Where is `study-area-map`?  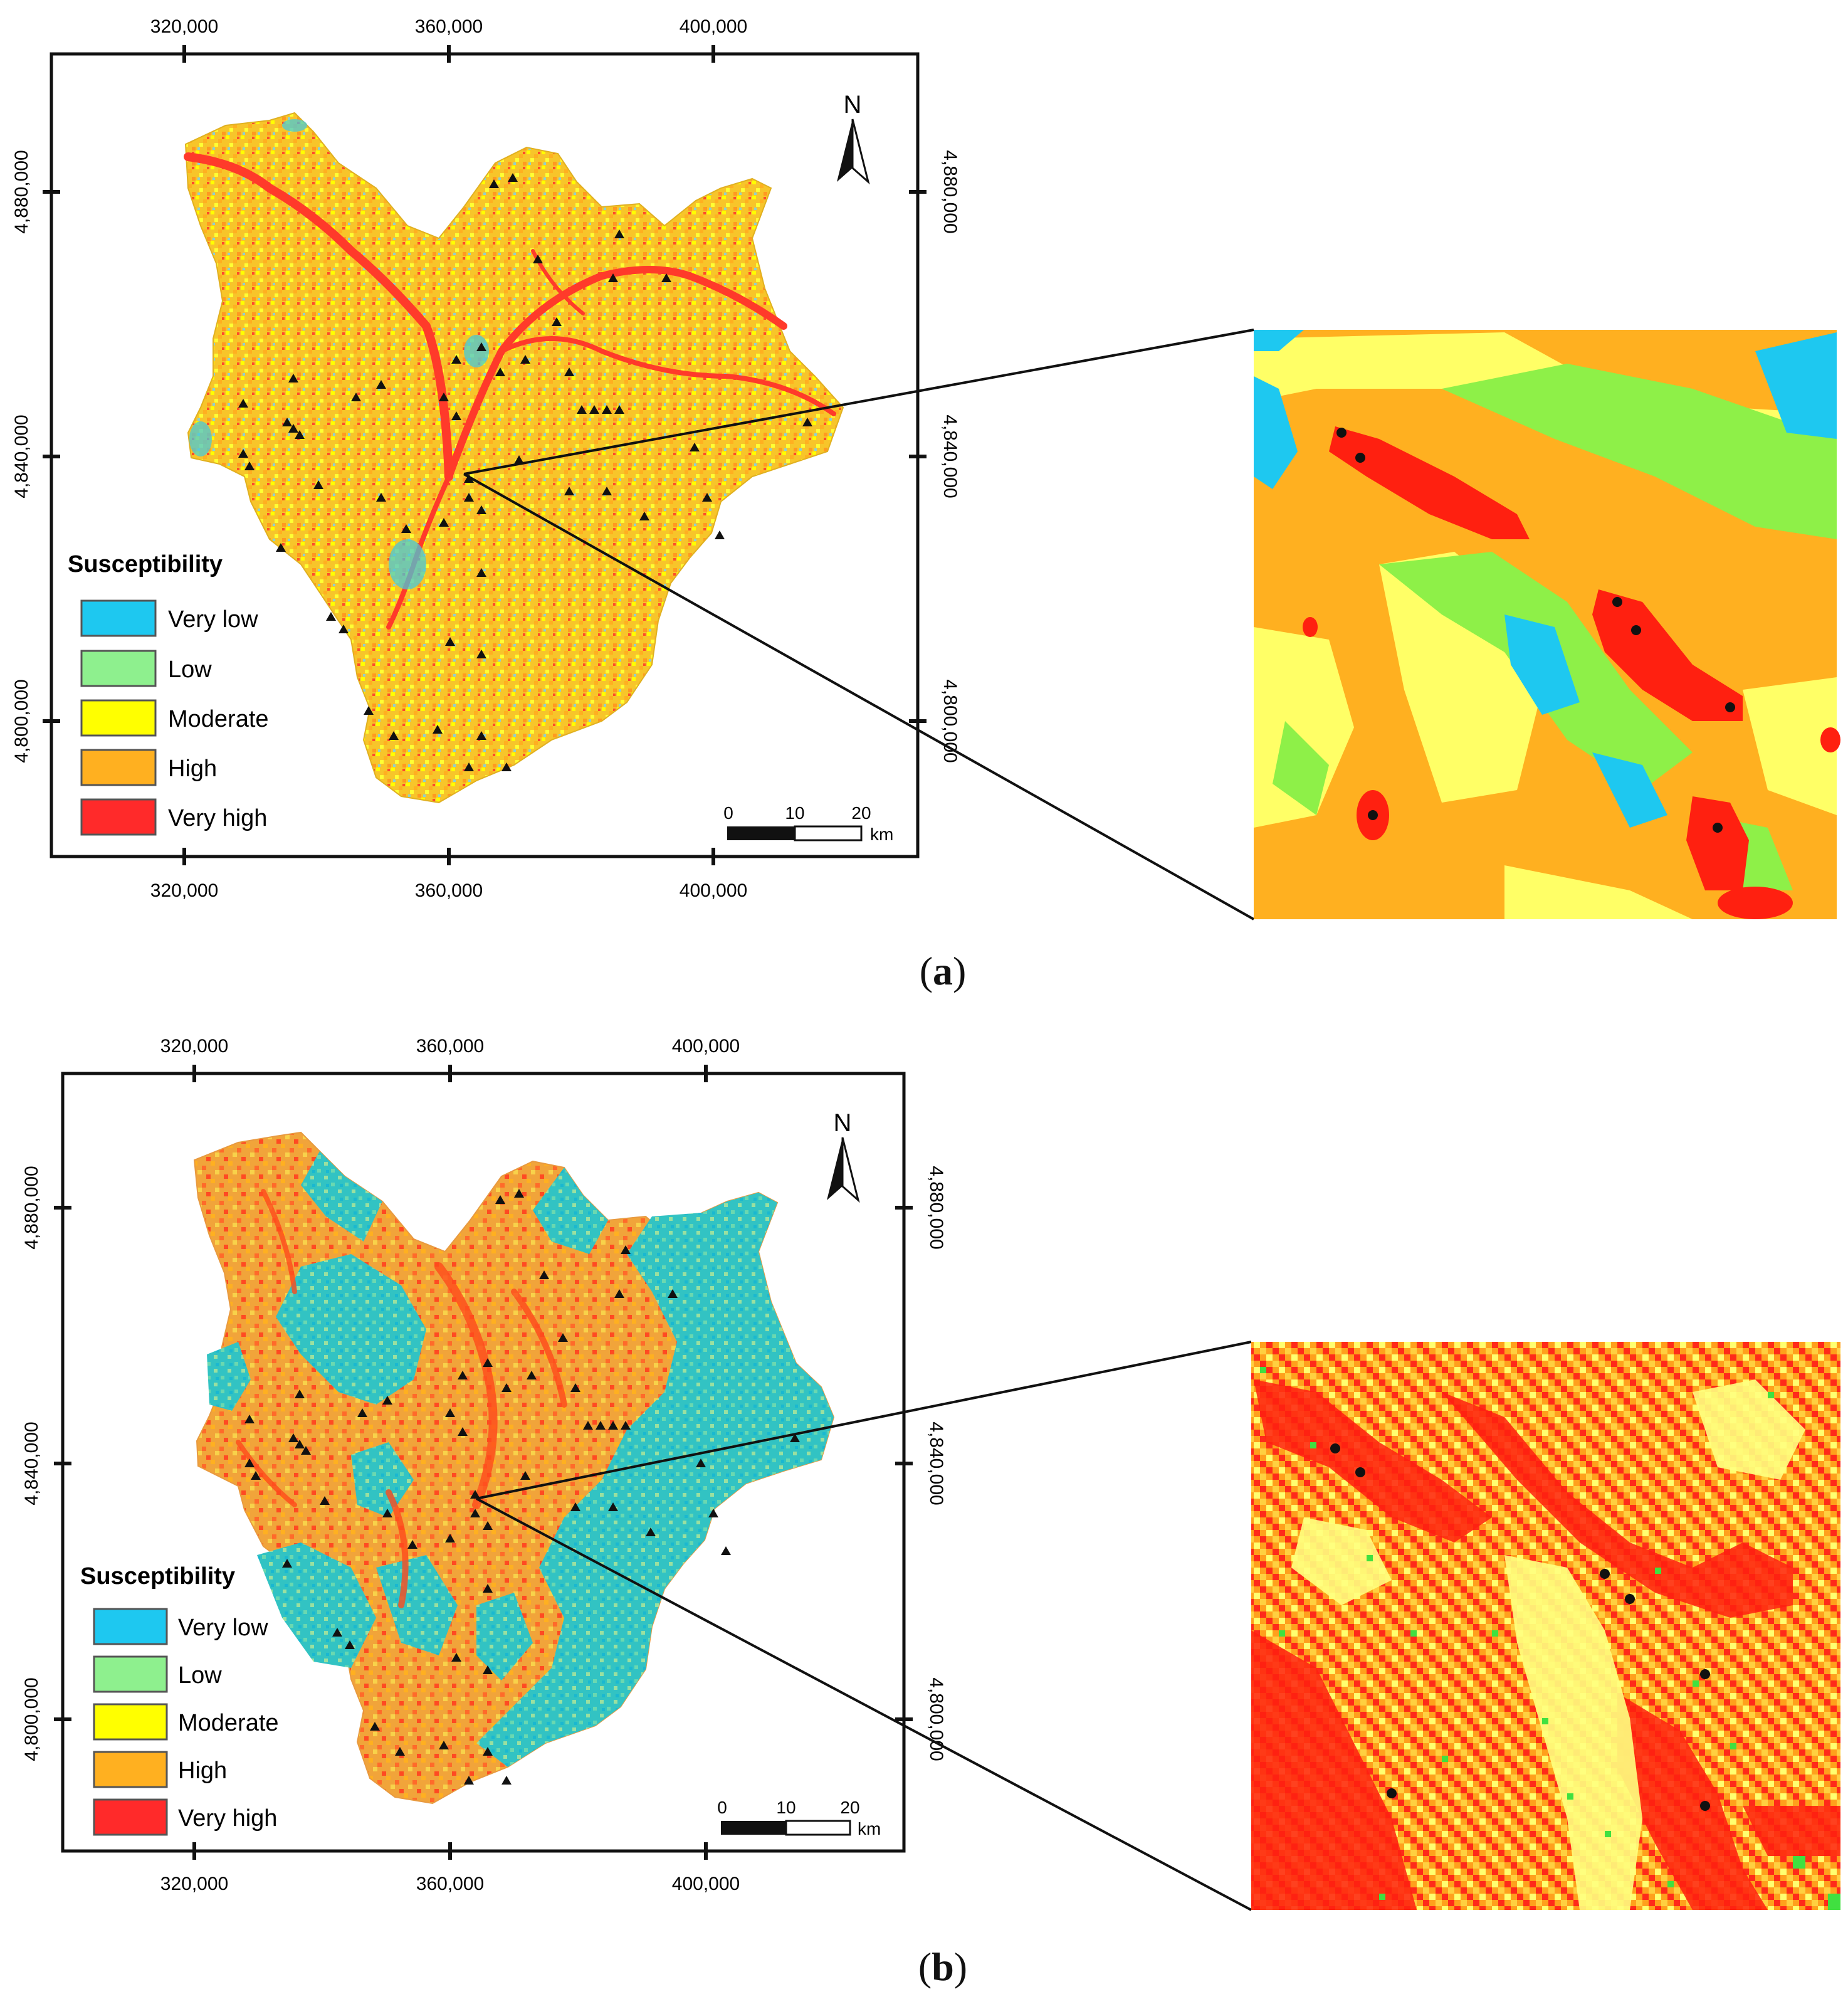 study-area-map is located at coordinates (514, 458).